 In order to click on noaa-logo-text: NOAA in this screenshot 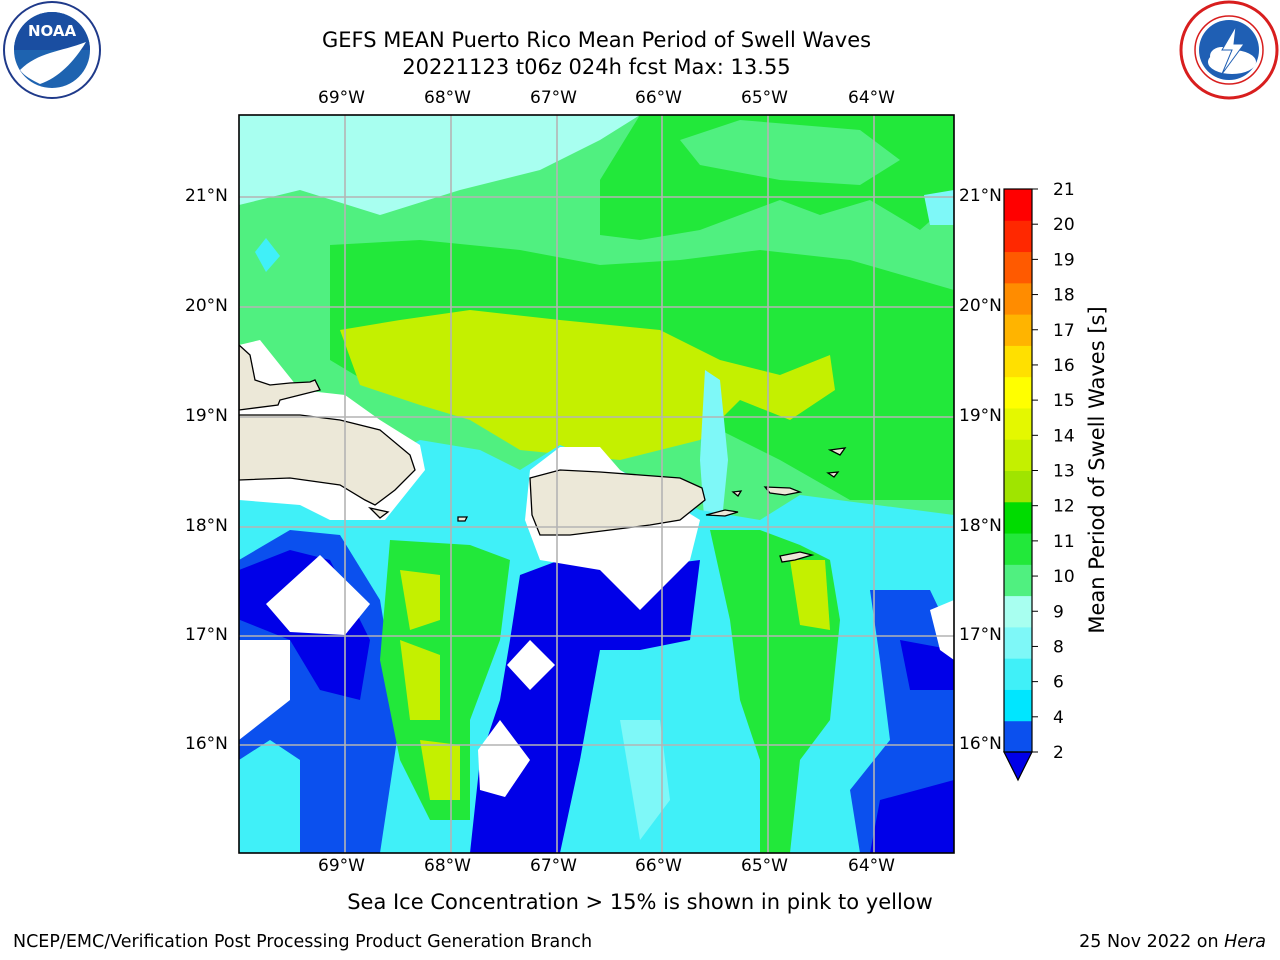, I will do `click(52, 31)`.